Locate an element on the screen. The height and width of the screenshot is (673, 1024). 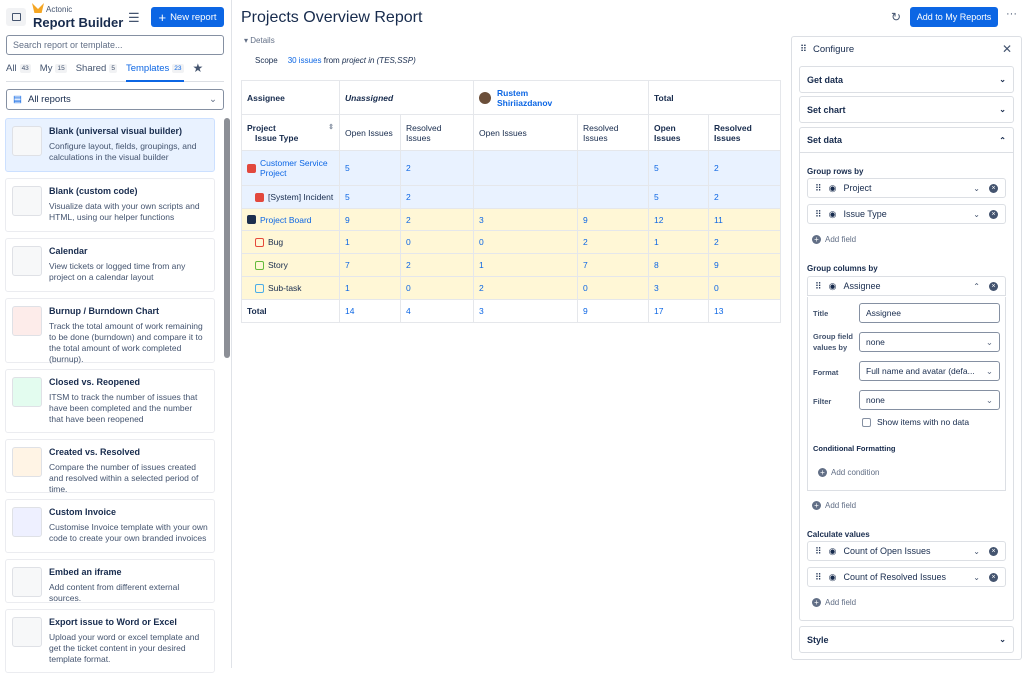
sort-header: Project ⇕ Issue Type is located at coordinates (290, 132).